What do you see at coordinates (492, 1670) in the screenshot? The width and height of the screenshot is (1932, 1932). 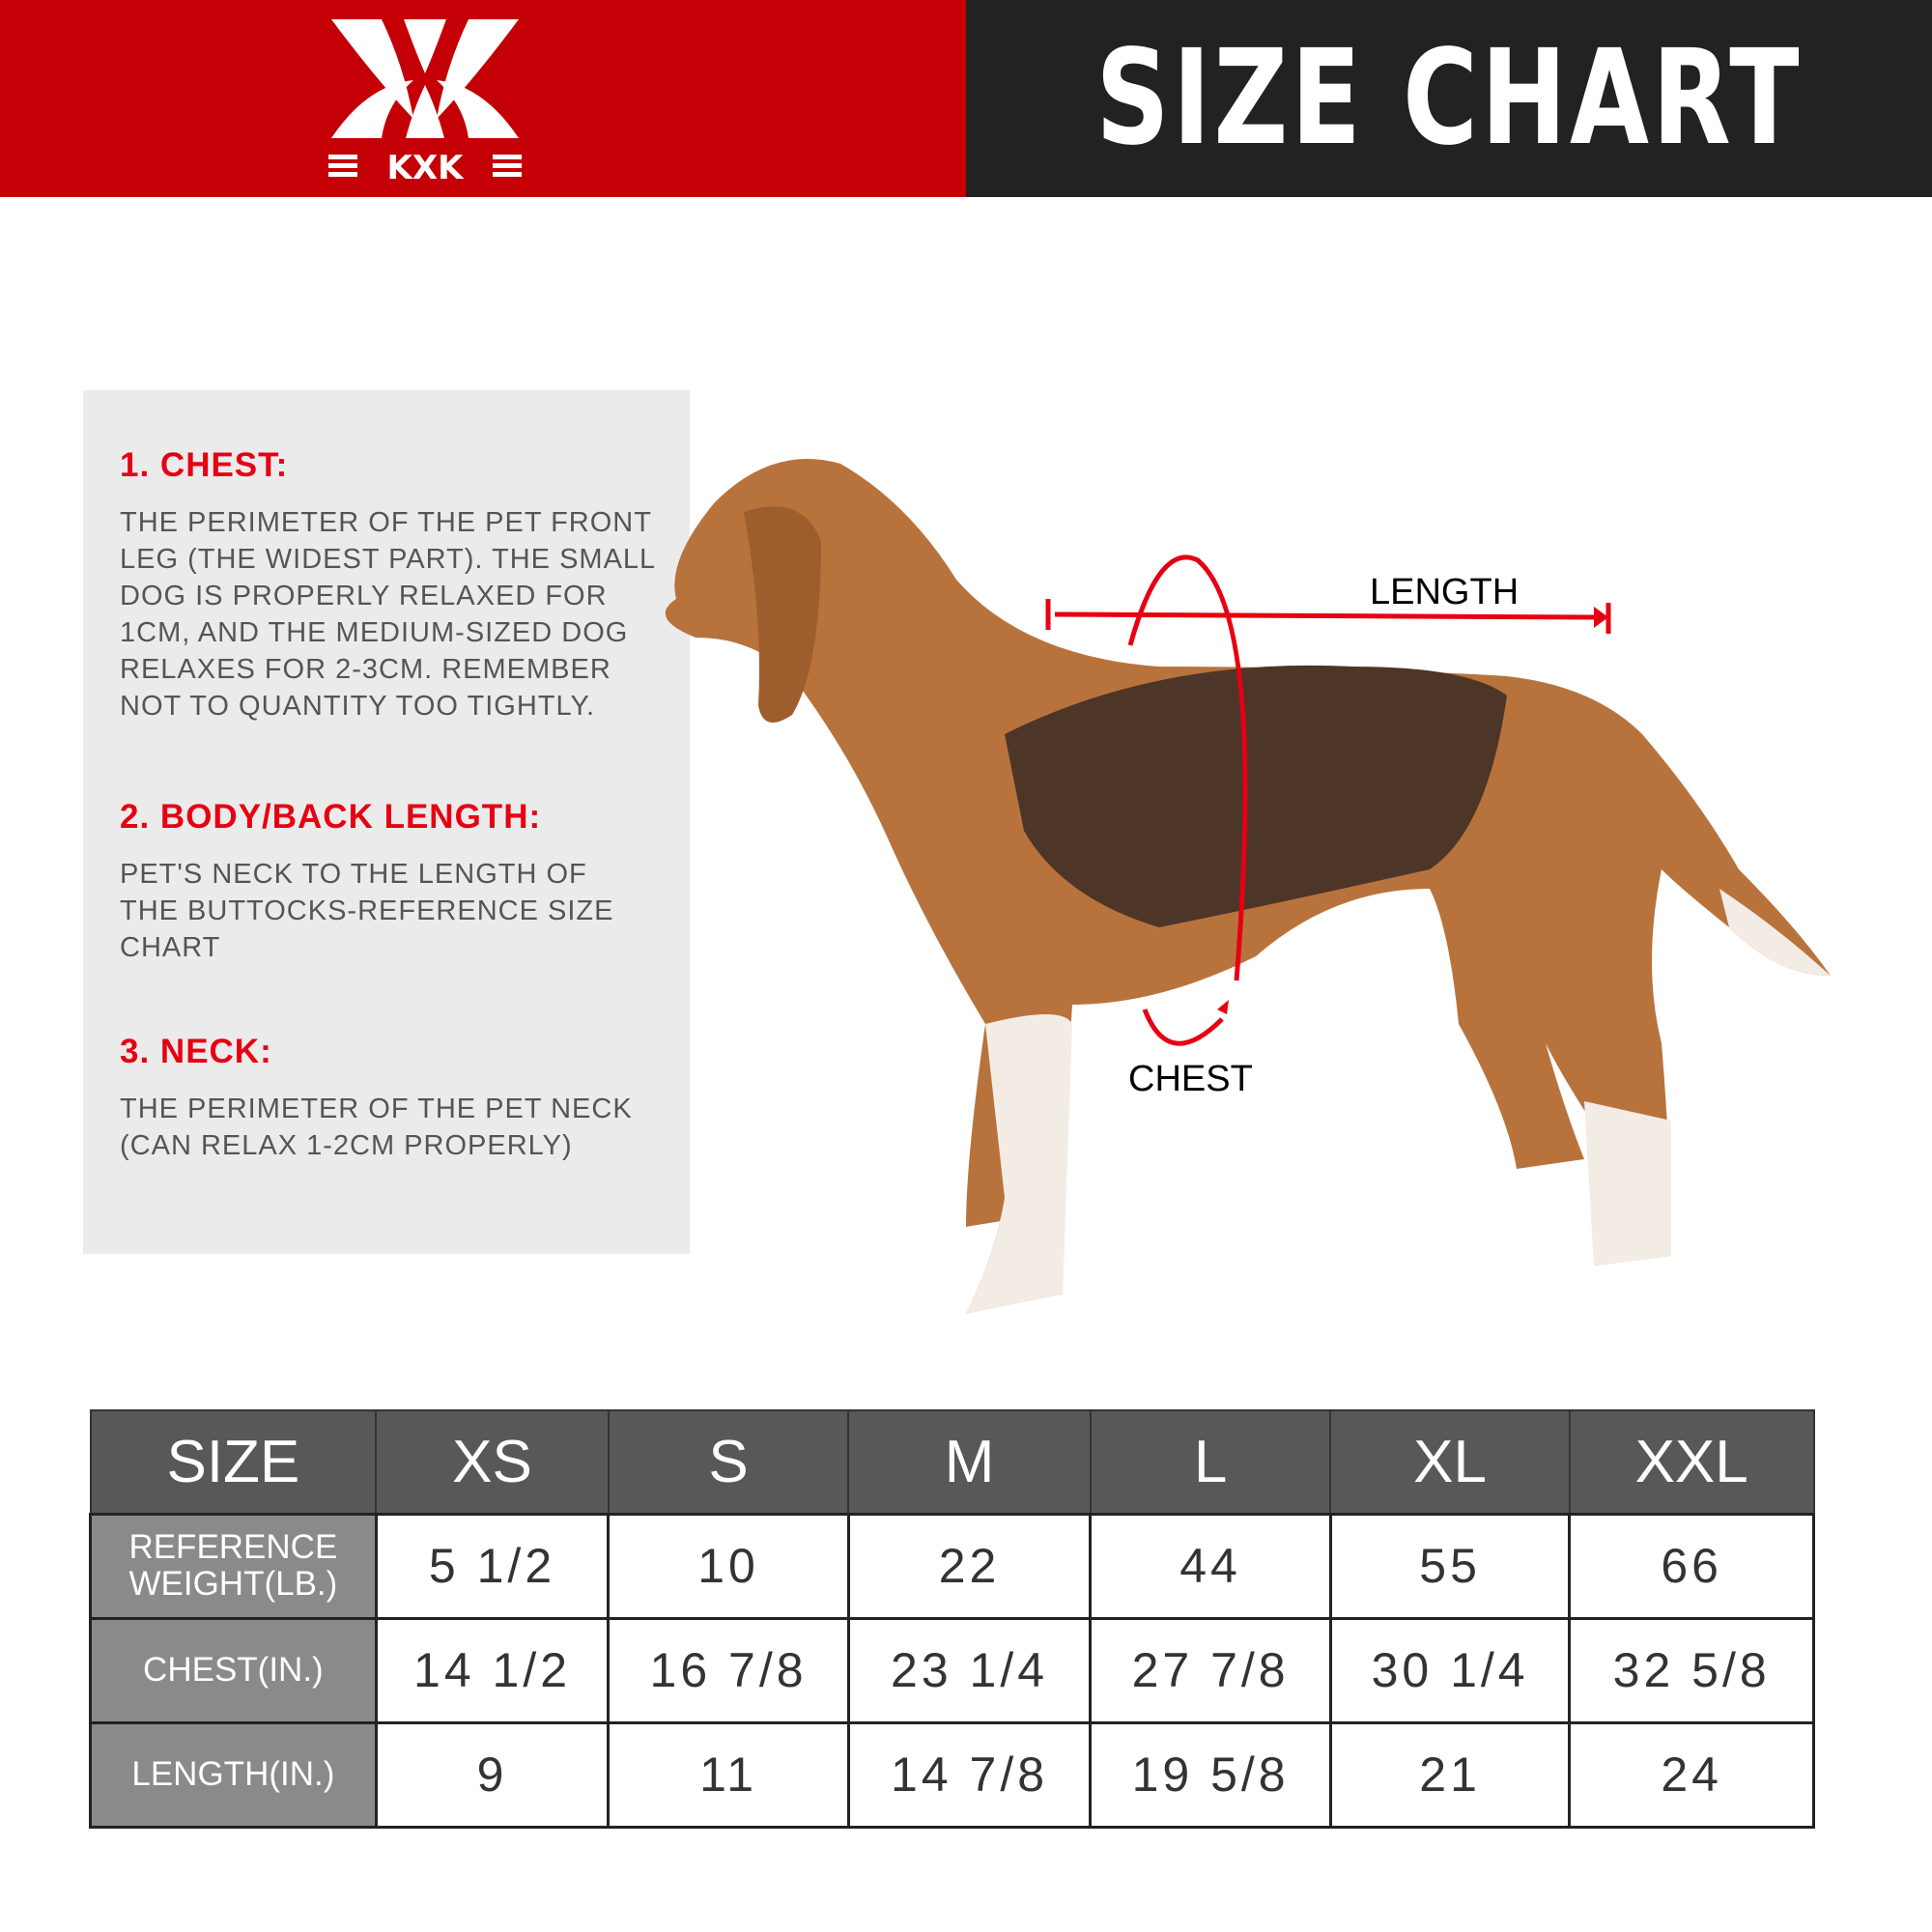 I see `cell: 14 1/2` at bounding box center [492, 1670].